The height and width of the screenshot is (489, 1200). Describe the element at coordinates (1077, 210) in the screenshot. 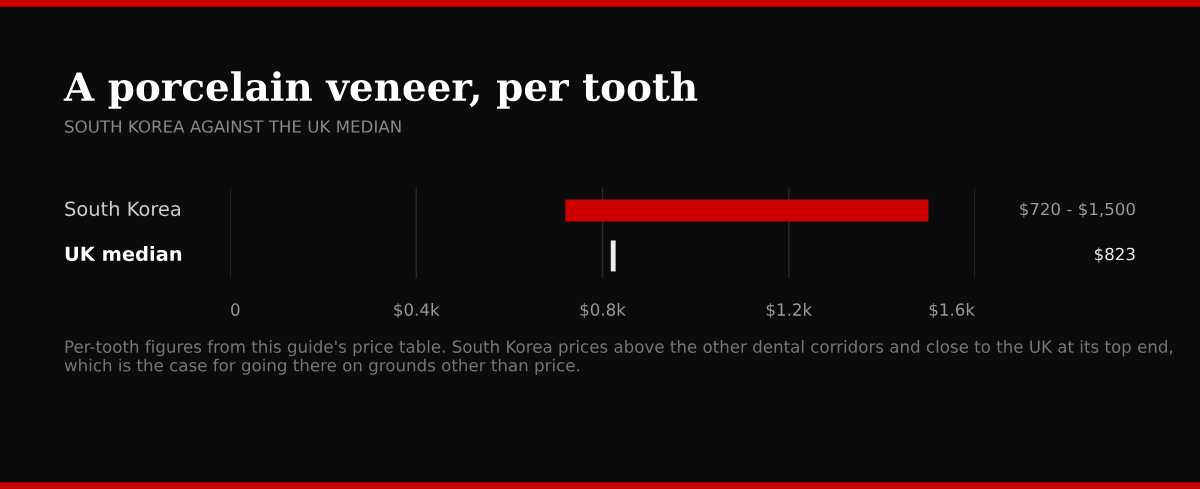

I see `text: $720 - $1,500` at that location.